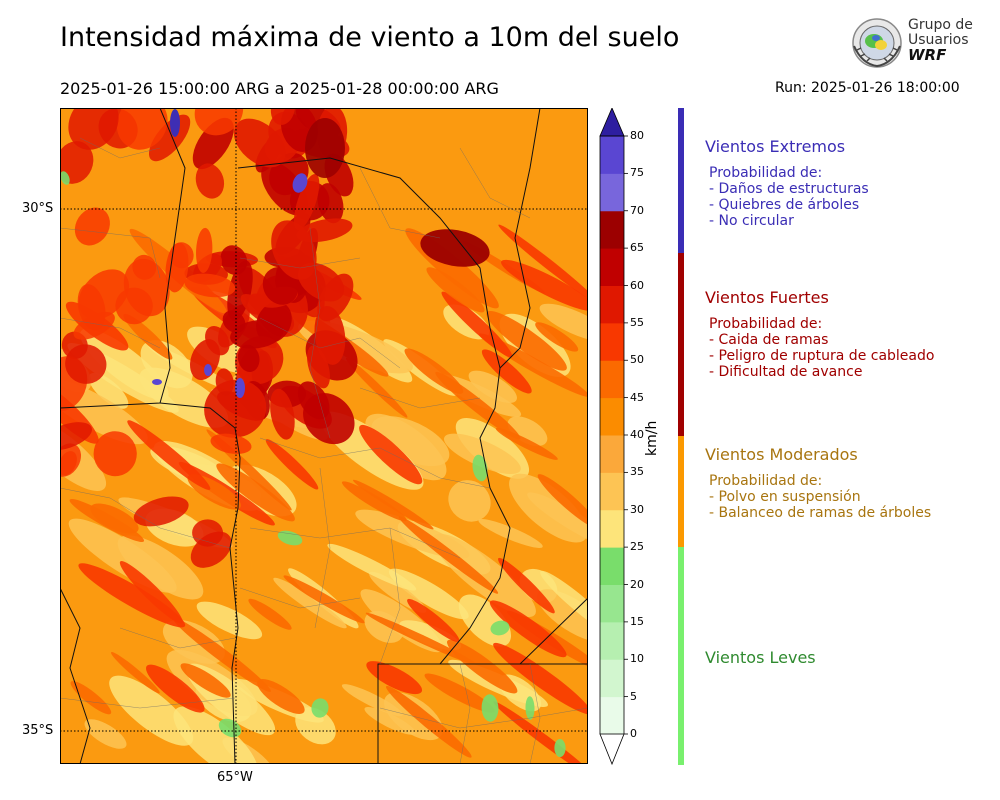  Describe the element at coordinates (867, 88) in the screenshot. I see `model-run-time: Run: 2025-01-26 18:00:00` at that location.